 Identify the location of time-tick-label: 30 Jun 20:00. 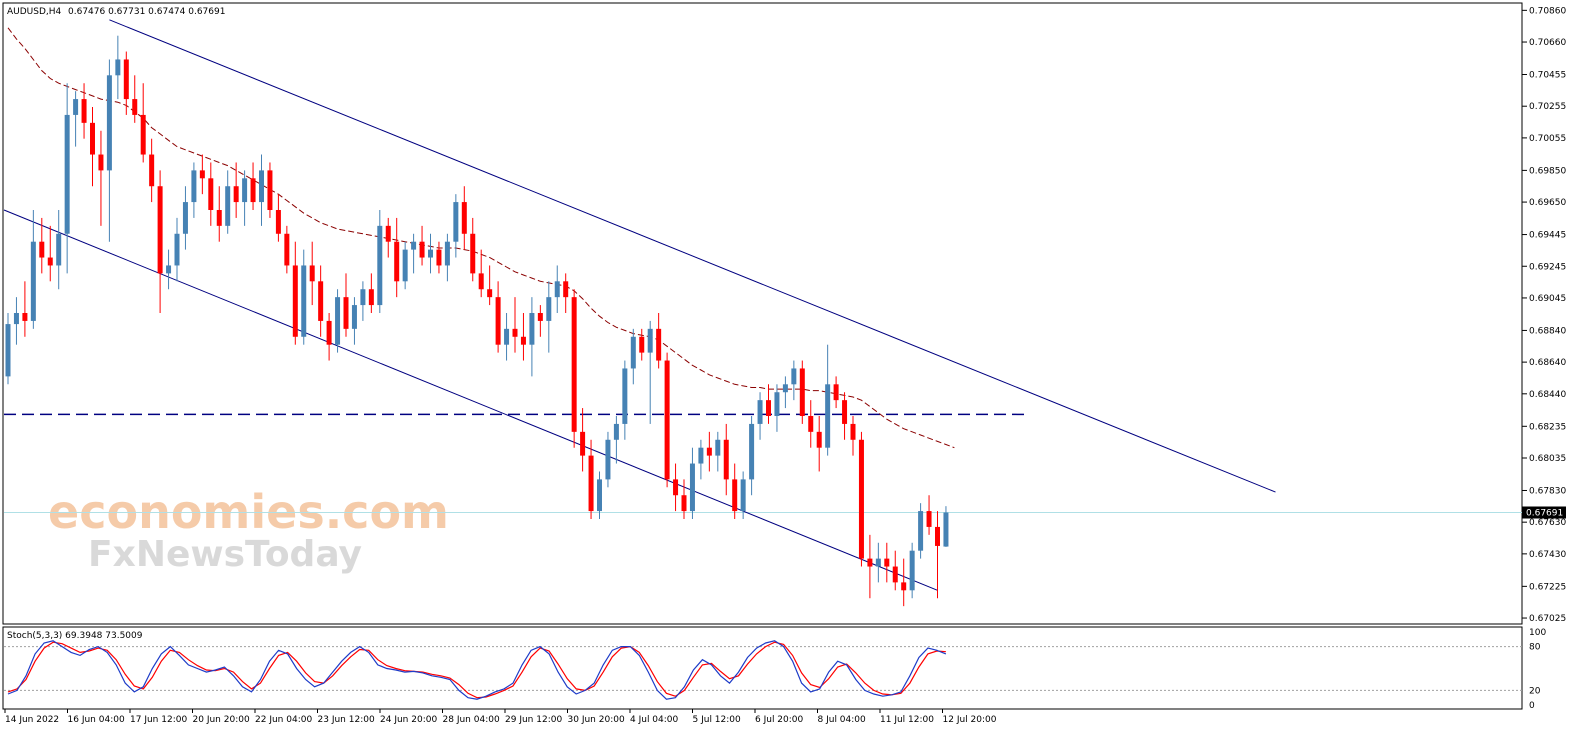
(596, 720).